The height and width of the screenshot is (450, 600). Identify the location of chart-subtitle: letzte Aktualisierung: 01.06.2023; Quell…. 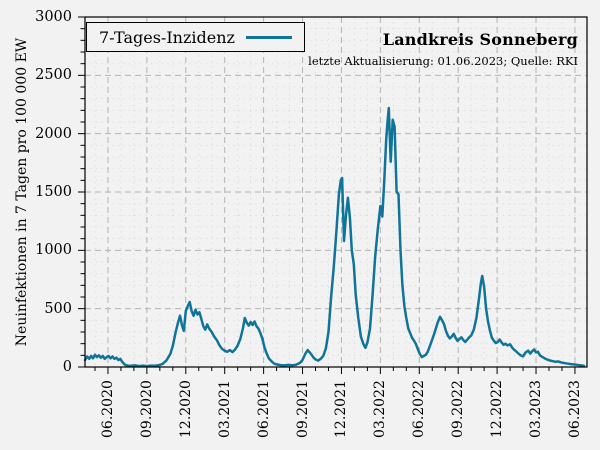
(443, 60).